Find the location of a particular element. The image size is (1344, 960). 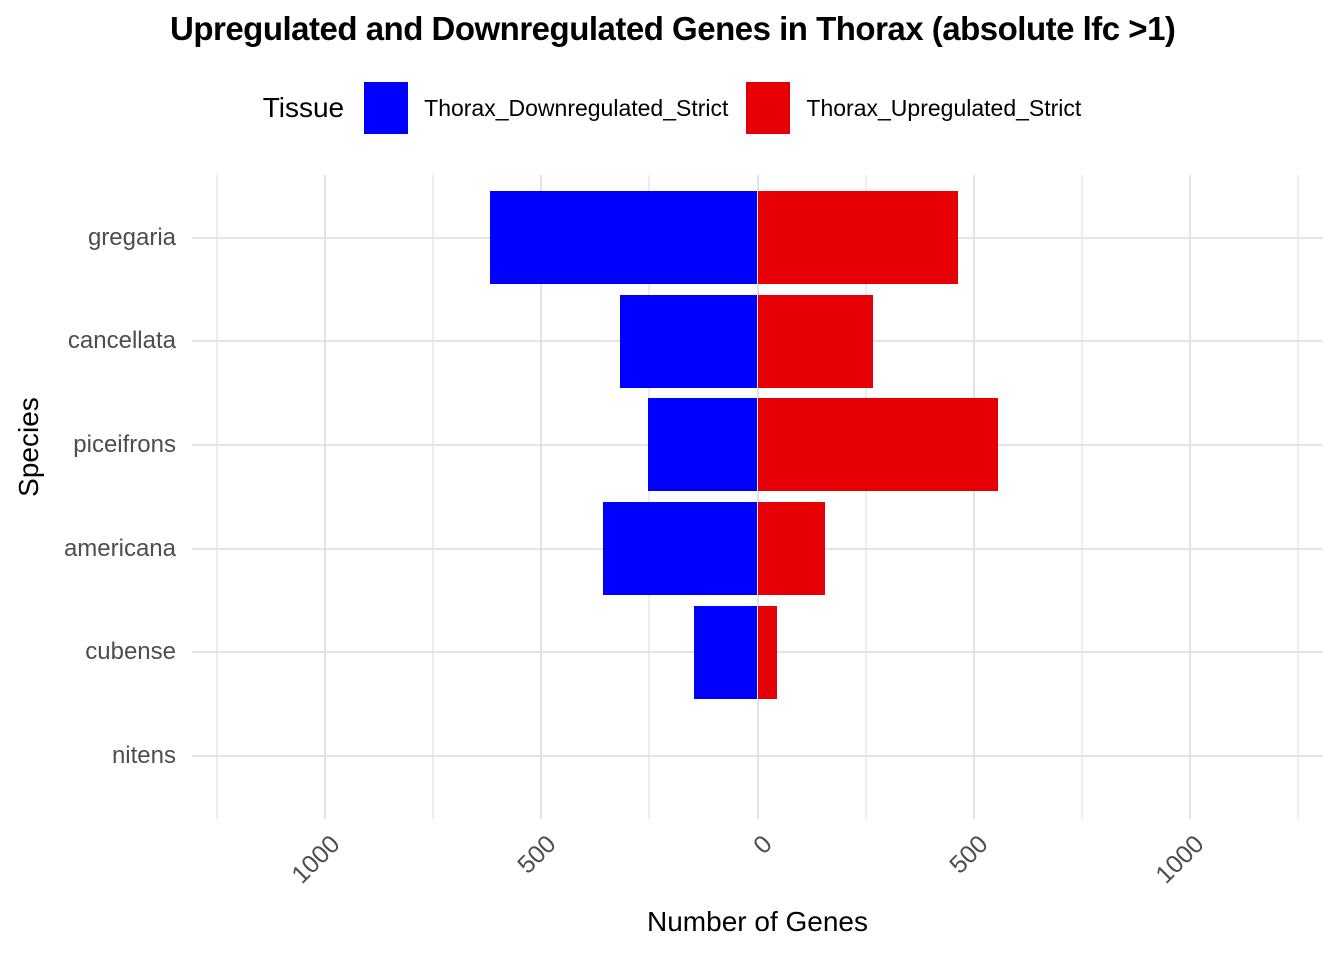

legend-swatch-downregulated-icon is located at coordinates (386, 108).